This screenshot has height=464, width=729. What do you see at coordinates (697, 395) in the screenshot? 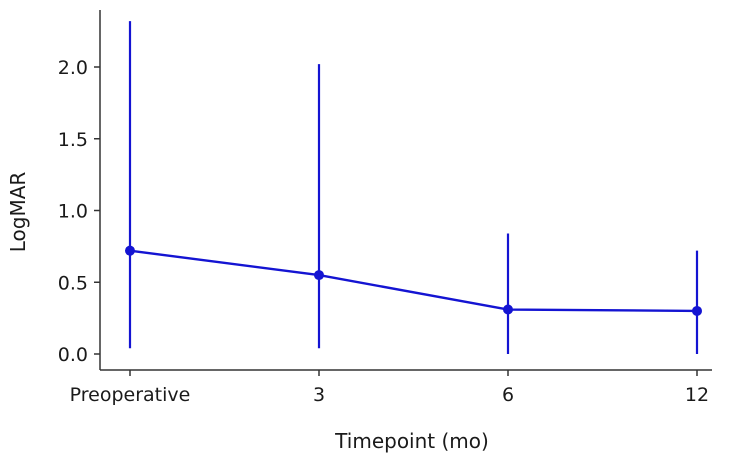
I see `x-tick-label: 12` at bounding box center [697, 395].